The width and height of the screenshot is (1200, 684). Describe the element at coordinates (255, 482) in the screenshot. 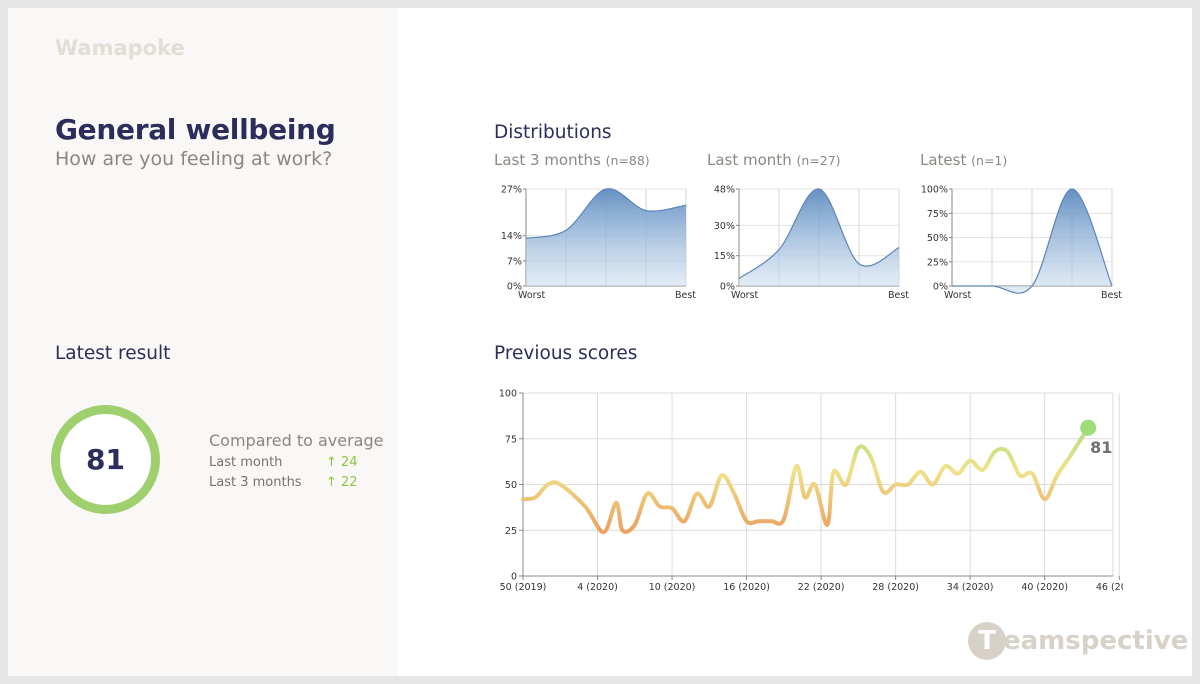

I see `compare-row-label: Last 3 months` at that location.